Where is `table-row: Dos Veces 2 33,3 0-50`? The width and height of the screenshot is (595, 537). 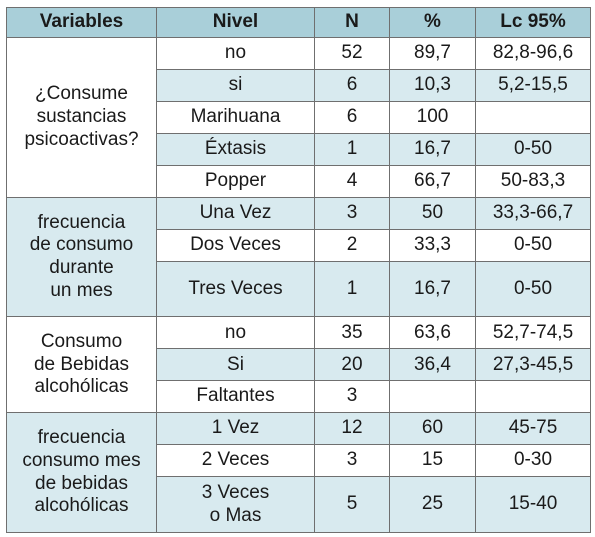
table-row: Dos Veces 2 33,3 0-50 is located at coordinates (299, 245).